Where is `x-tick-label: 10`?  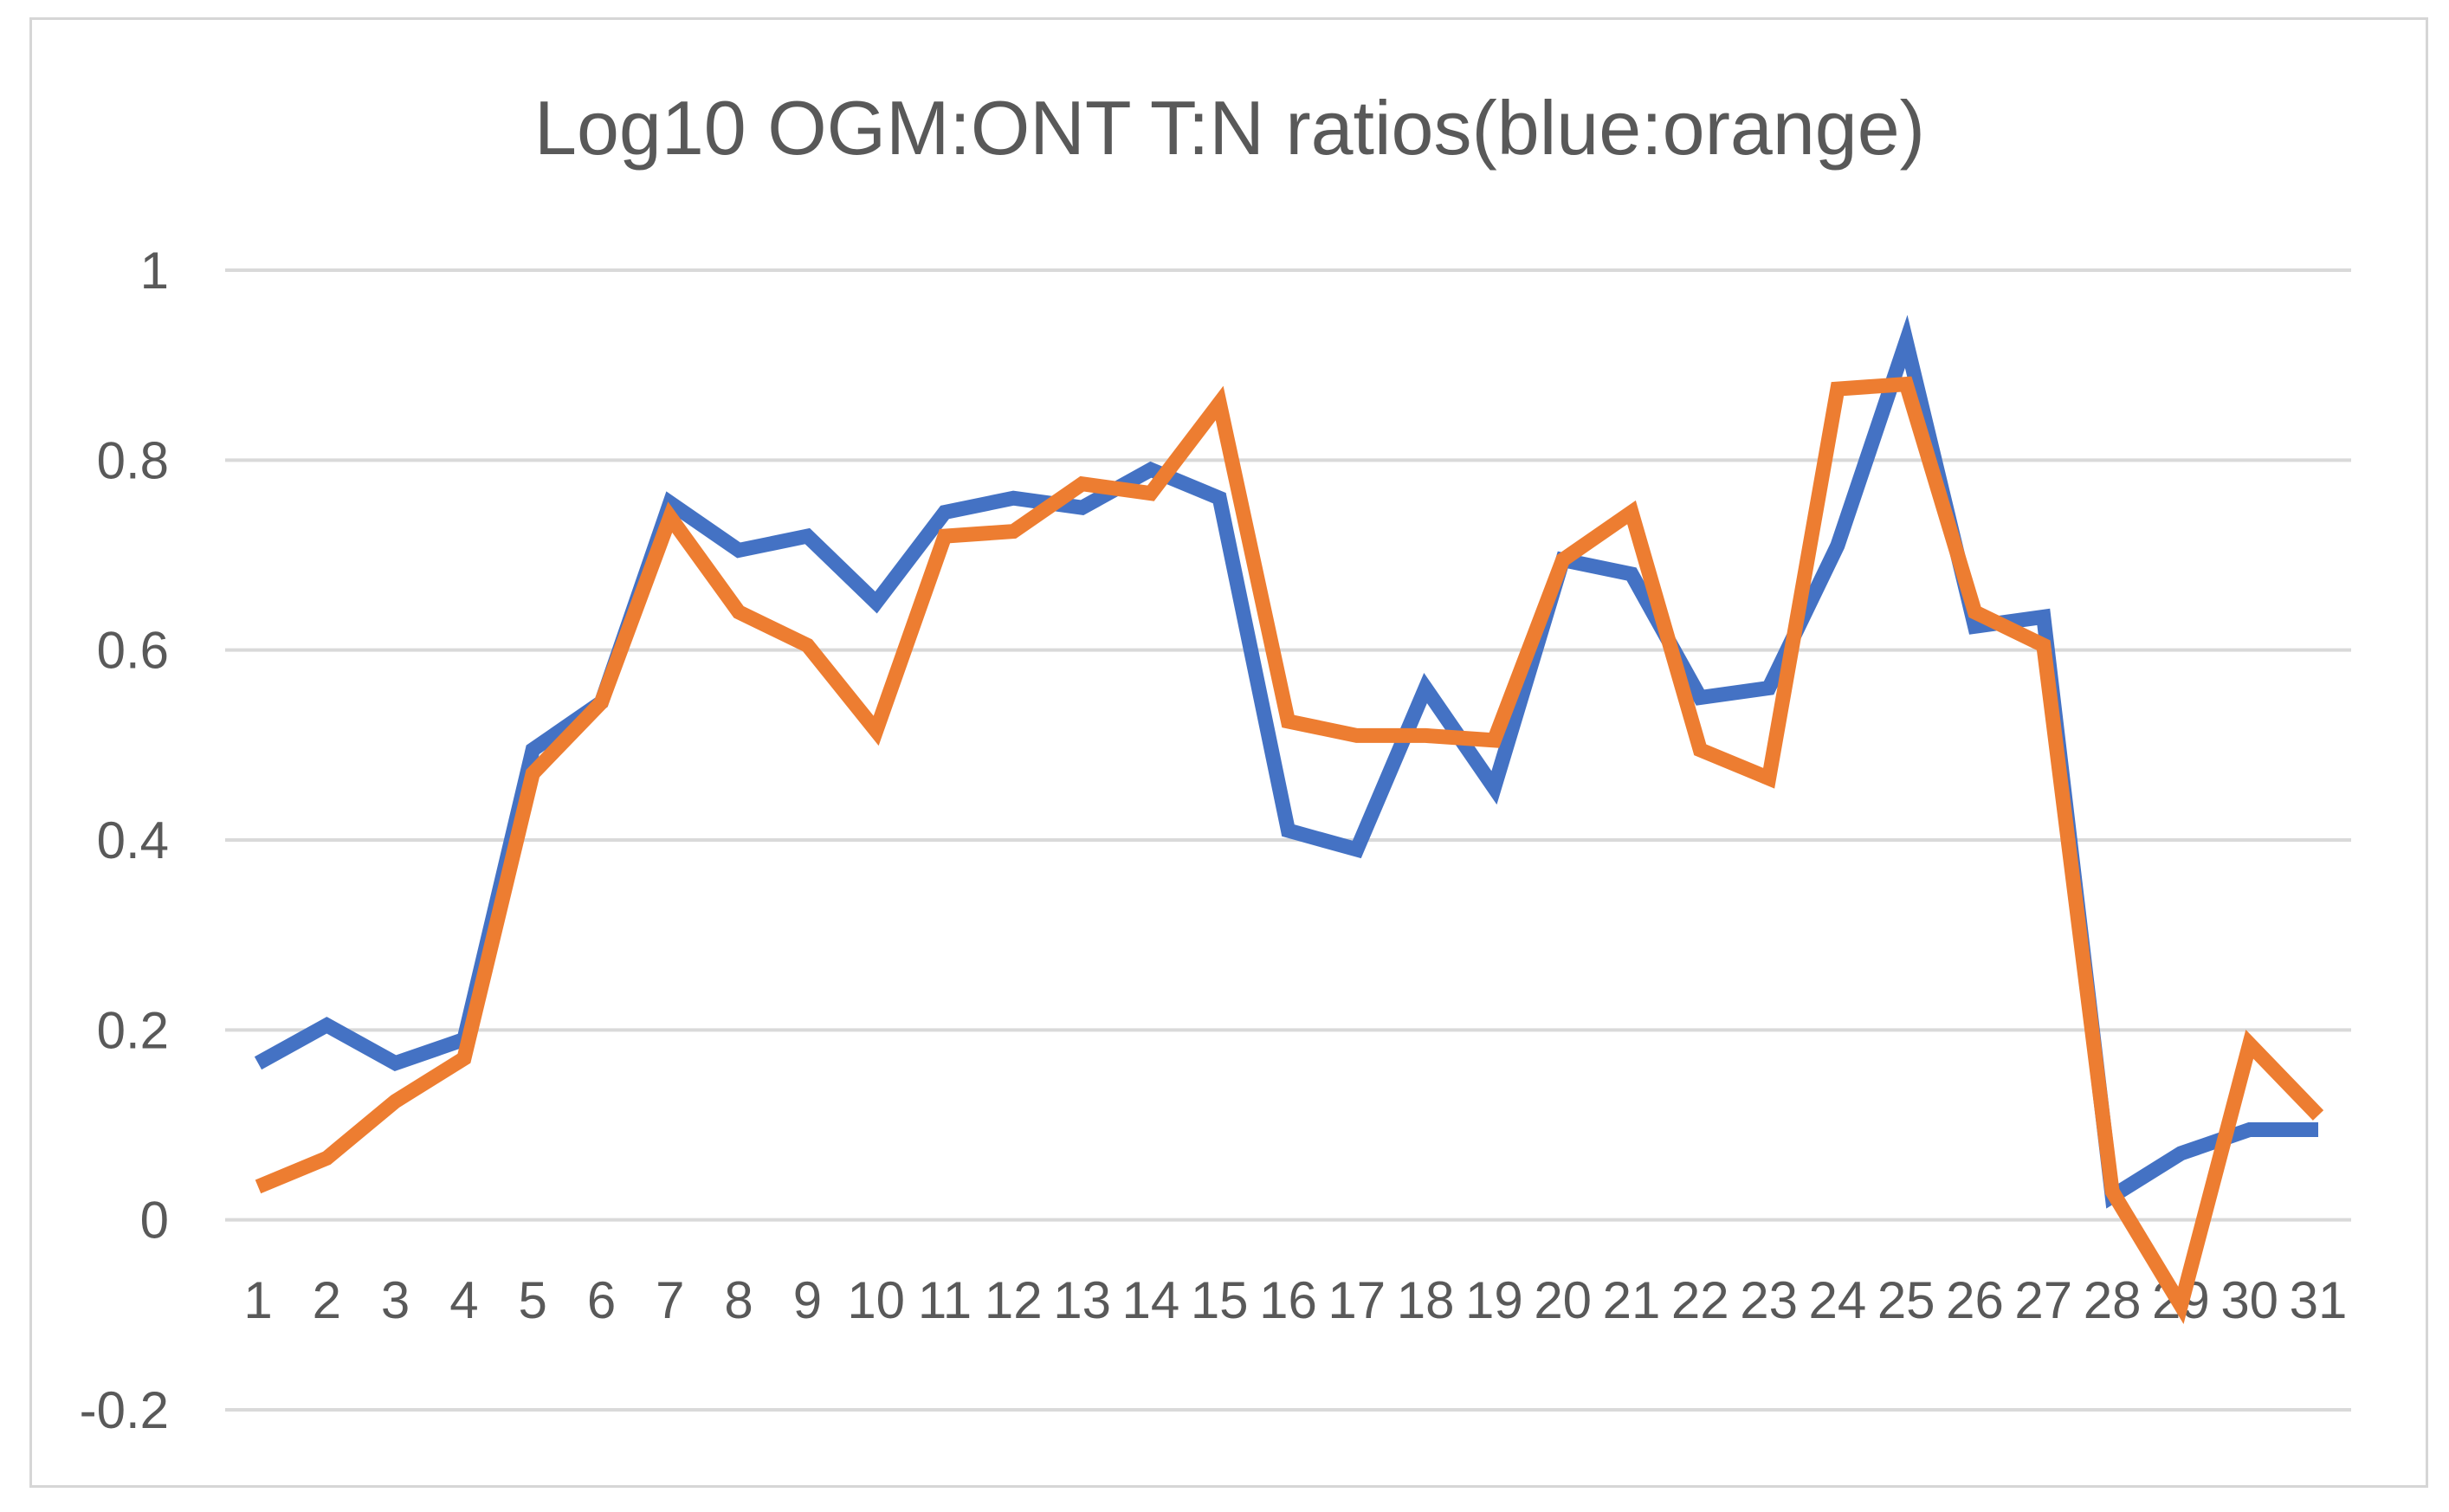
x-tick-label: 10 is located at coordinates (876, 1300).